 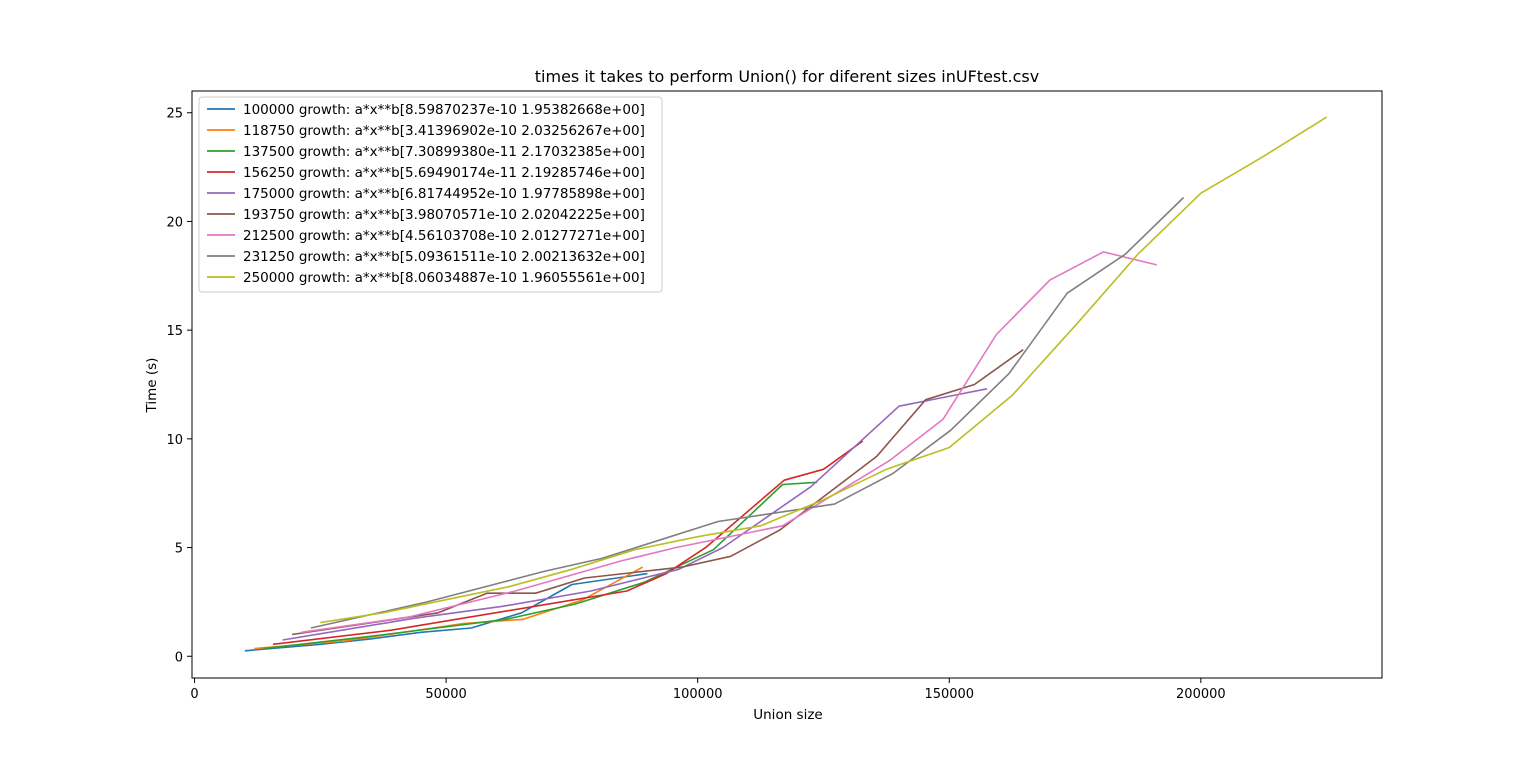 I want to click on y-tick-label: 25, so click(x=174, y=114).